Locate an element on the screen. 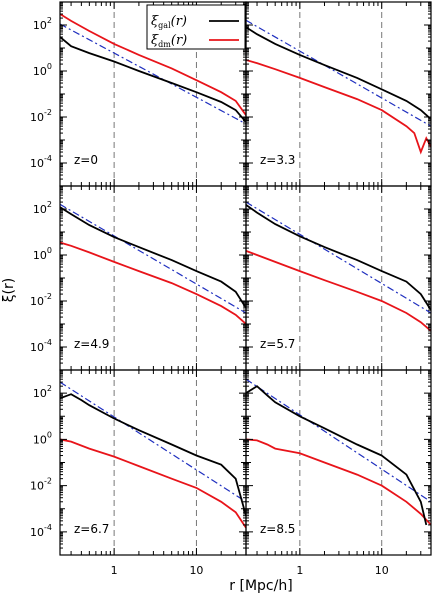  panel-4: z=5.7 is located at coordinates (338, 278).